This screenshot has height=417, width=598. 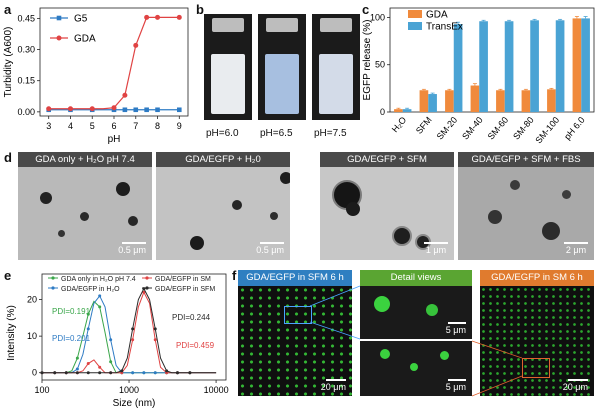 What do you see at coordinates (8, 9) in the screenshot?
I see `panel-letter-a: a` at bounding box center [8, 9].